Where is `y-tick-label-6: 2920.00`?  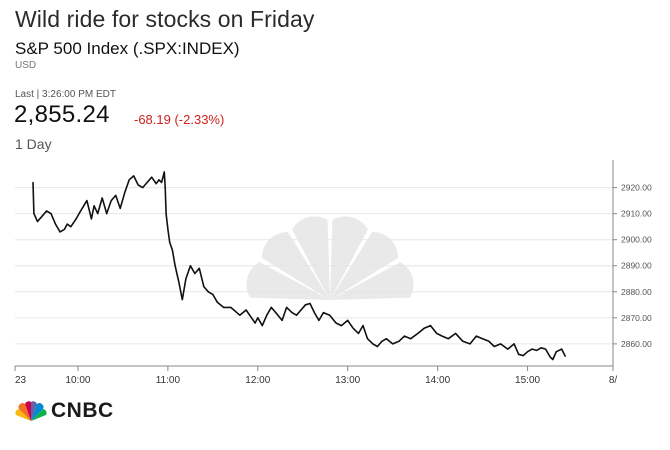 y-tick-label-6: 2920.00 is located at coordinates (636, 188).